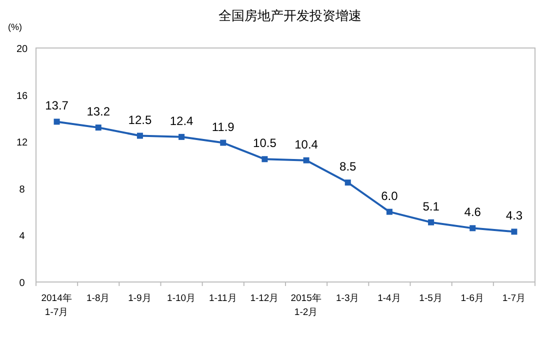 Image resolution: width=537 pixels, height=337 pixels. Describe the element at coordinates (472, 298) in the screenshot. I see `x-tick-label: 1-6月` at that location.